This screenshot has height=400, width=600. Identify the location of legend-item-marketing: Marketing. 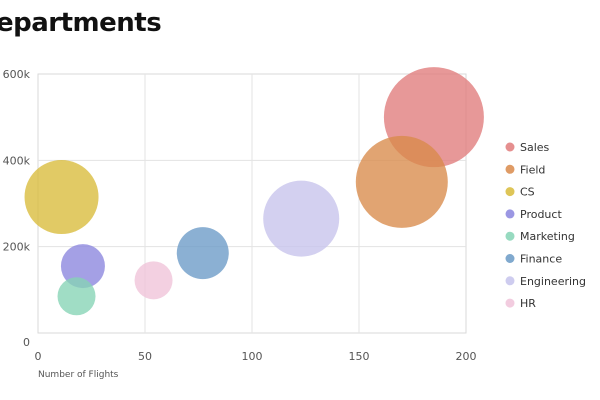
(540, 236).